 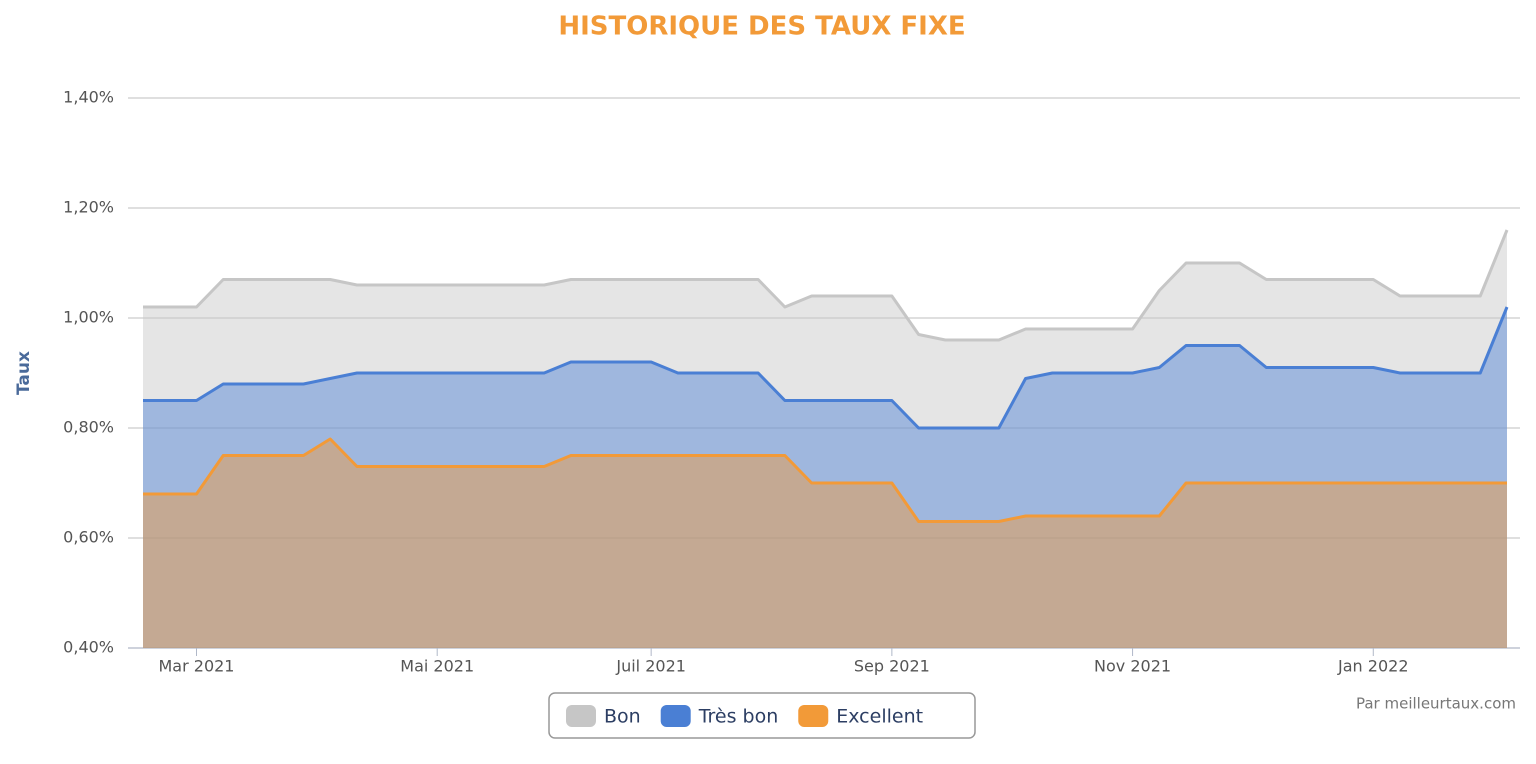 I want to click on y-tick-label: 0,40%, so click(x=88, y=647).